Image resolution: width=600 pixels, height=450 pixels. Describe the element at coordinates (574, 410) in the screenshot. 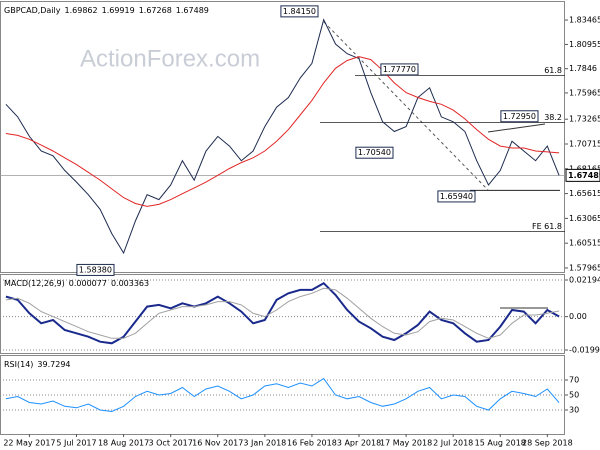

I see `y-tick-label: 30` at that location.